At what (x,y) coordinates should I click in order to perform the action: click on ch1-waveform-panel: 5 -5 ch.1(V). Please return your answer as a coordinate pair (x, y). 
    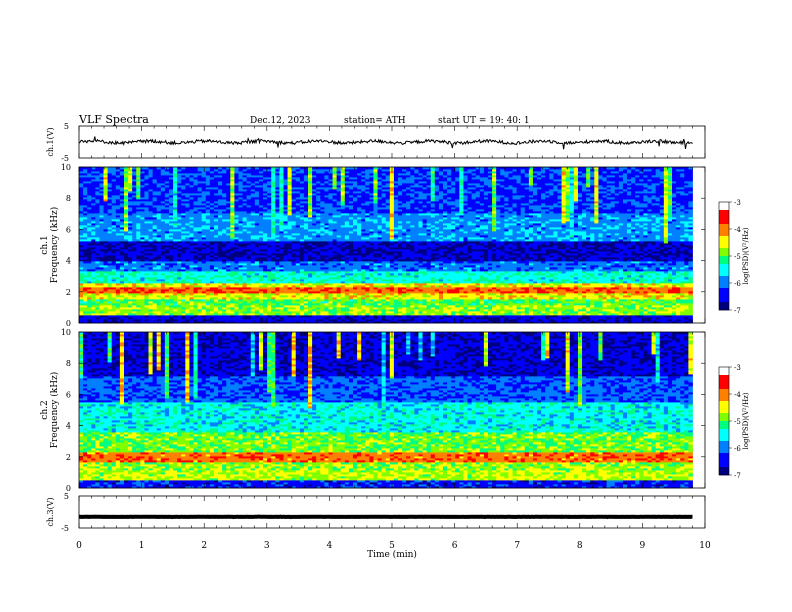
    Looking at the image, I should click on (375, 142).